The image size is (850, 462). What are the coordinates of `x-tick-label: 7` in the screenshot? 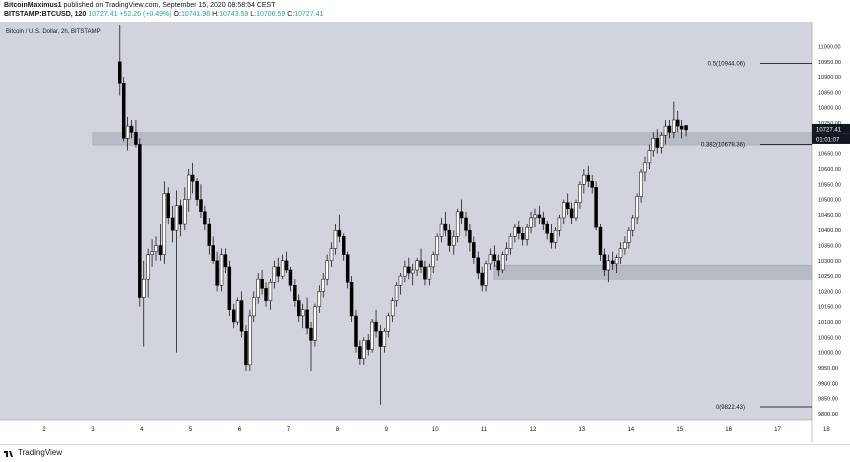 It's located at (289, 430).